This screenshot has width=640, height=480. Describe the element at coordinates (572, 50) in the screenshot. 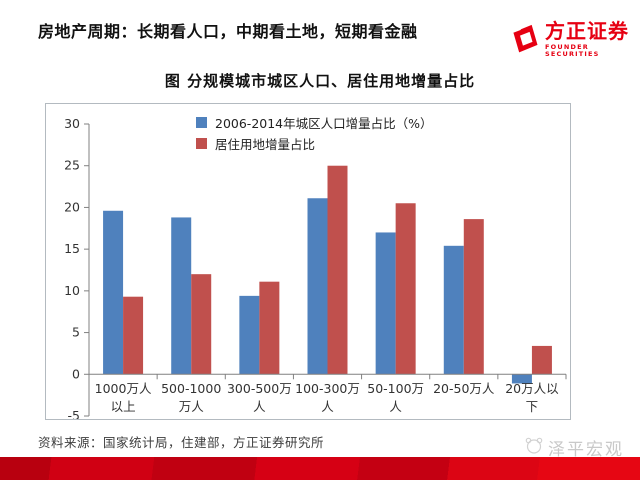

I see `logo-subtitle: FOUNDER SECURITIES` at that location.